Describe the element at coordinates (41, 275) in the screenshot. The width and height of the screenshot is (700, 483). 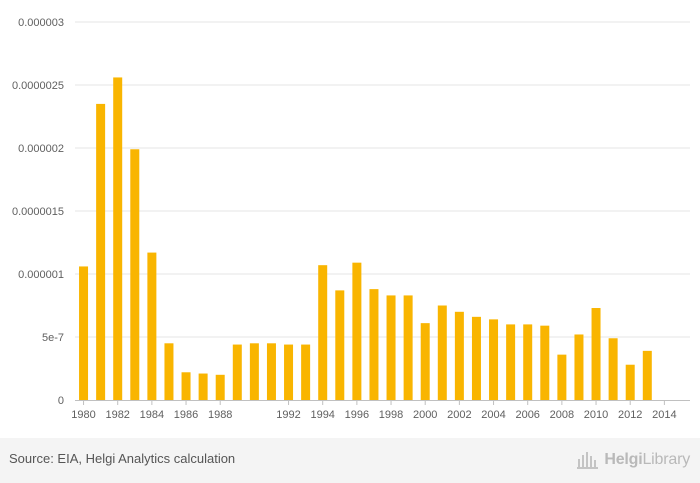
I see `y-tick-label: 0.000001` at that location.